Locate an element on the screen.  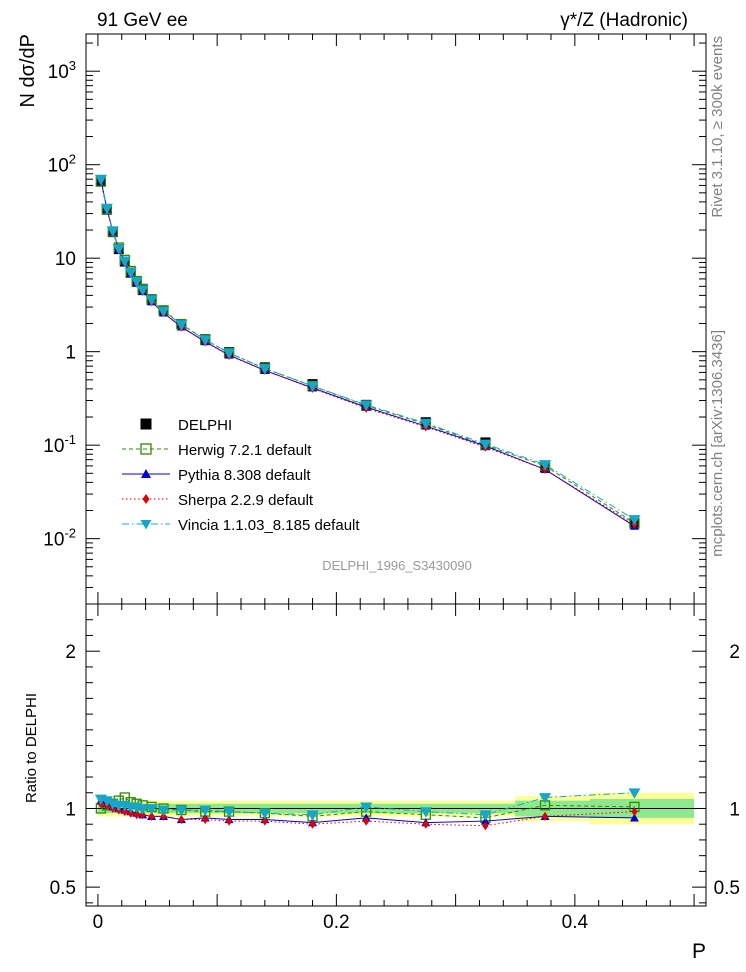
legend-label-sherpa: Sherpa 2.2.9 default is located at coordinates (246, 500).